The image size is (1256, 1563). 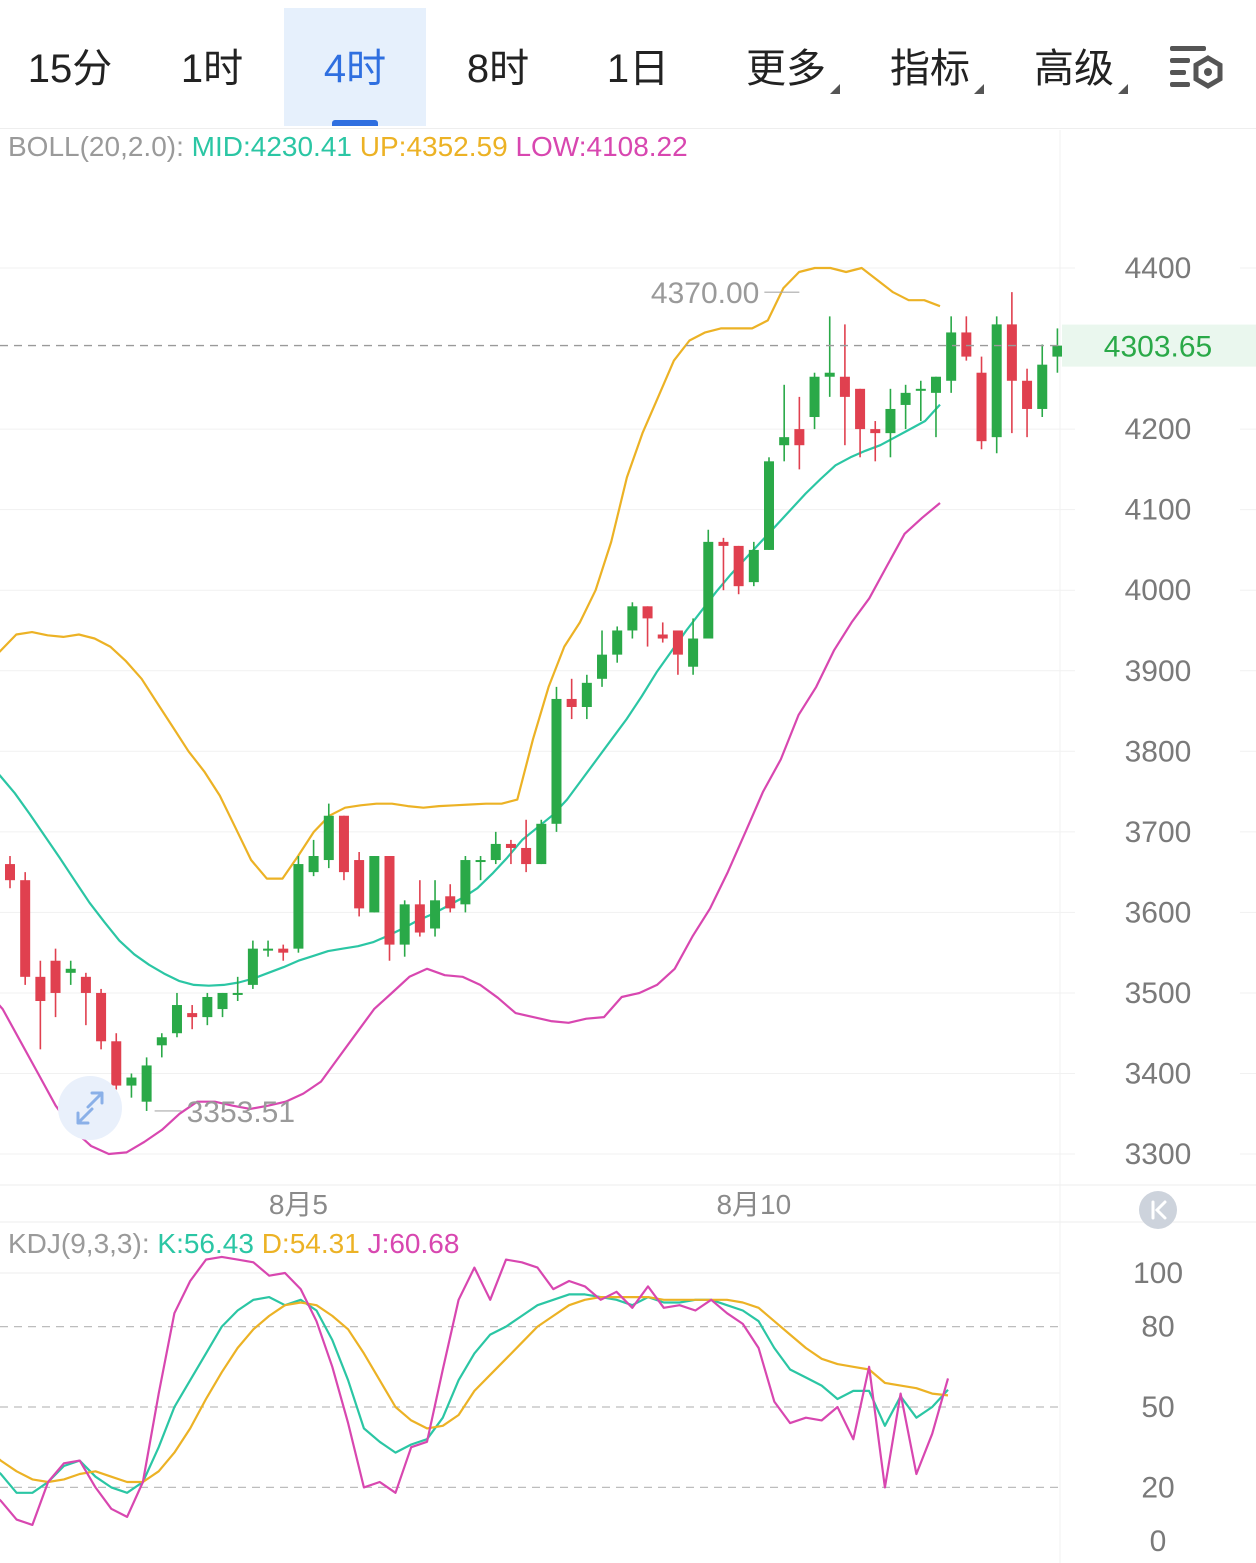 I want to click on tab-15min: 15分, so click(x=70, y=67).